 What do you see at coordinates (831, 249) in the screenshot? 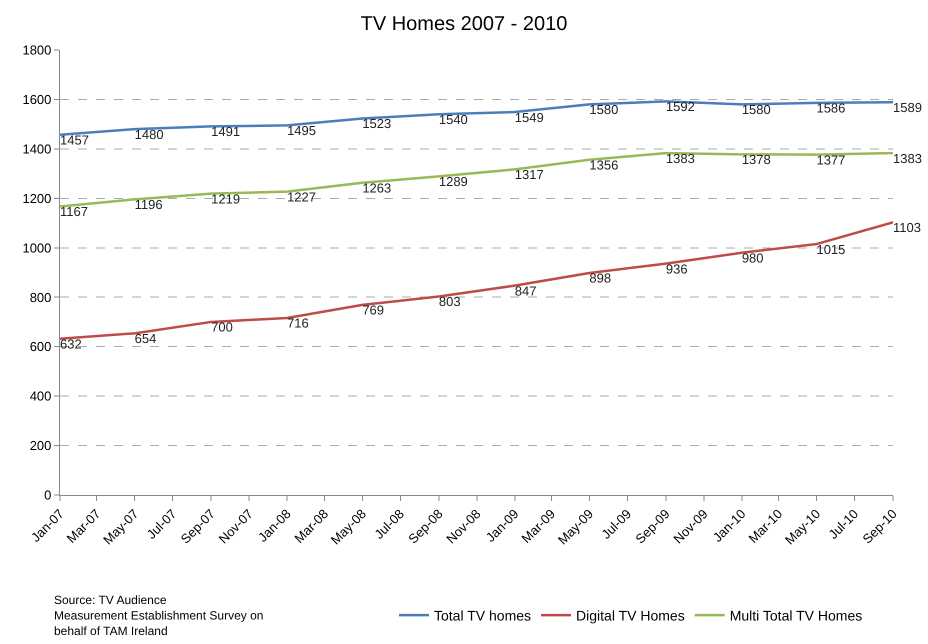
I see `data-label: 1015` at bounding box center [831, 249].